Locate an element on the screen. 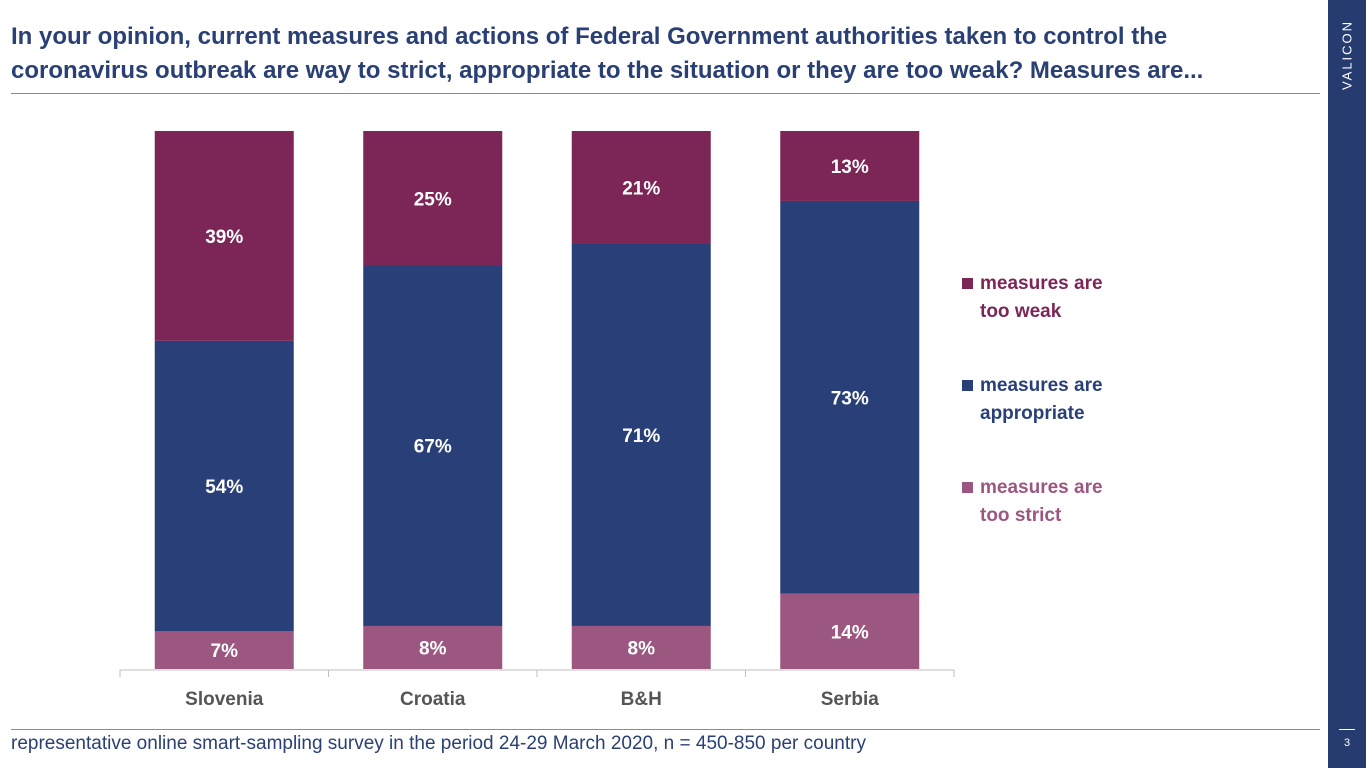 This screenshot has width=1366, height=768. data-label: 13% is located at coordinates (850, 167).